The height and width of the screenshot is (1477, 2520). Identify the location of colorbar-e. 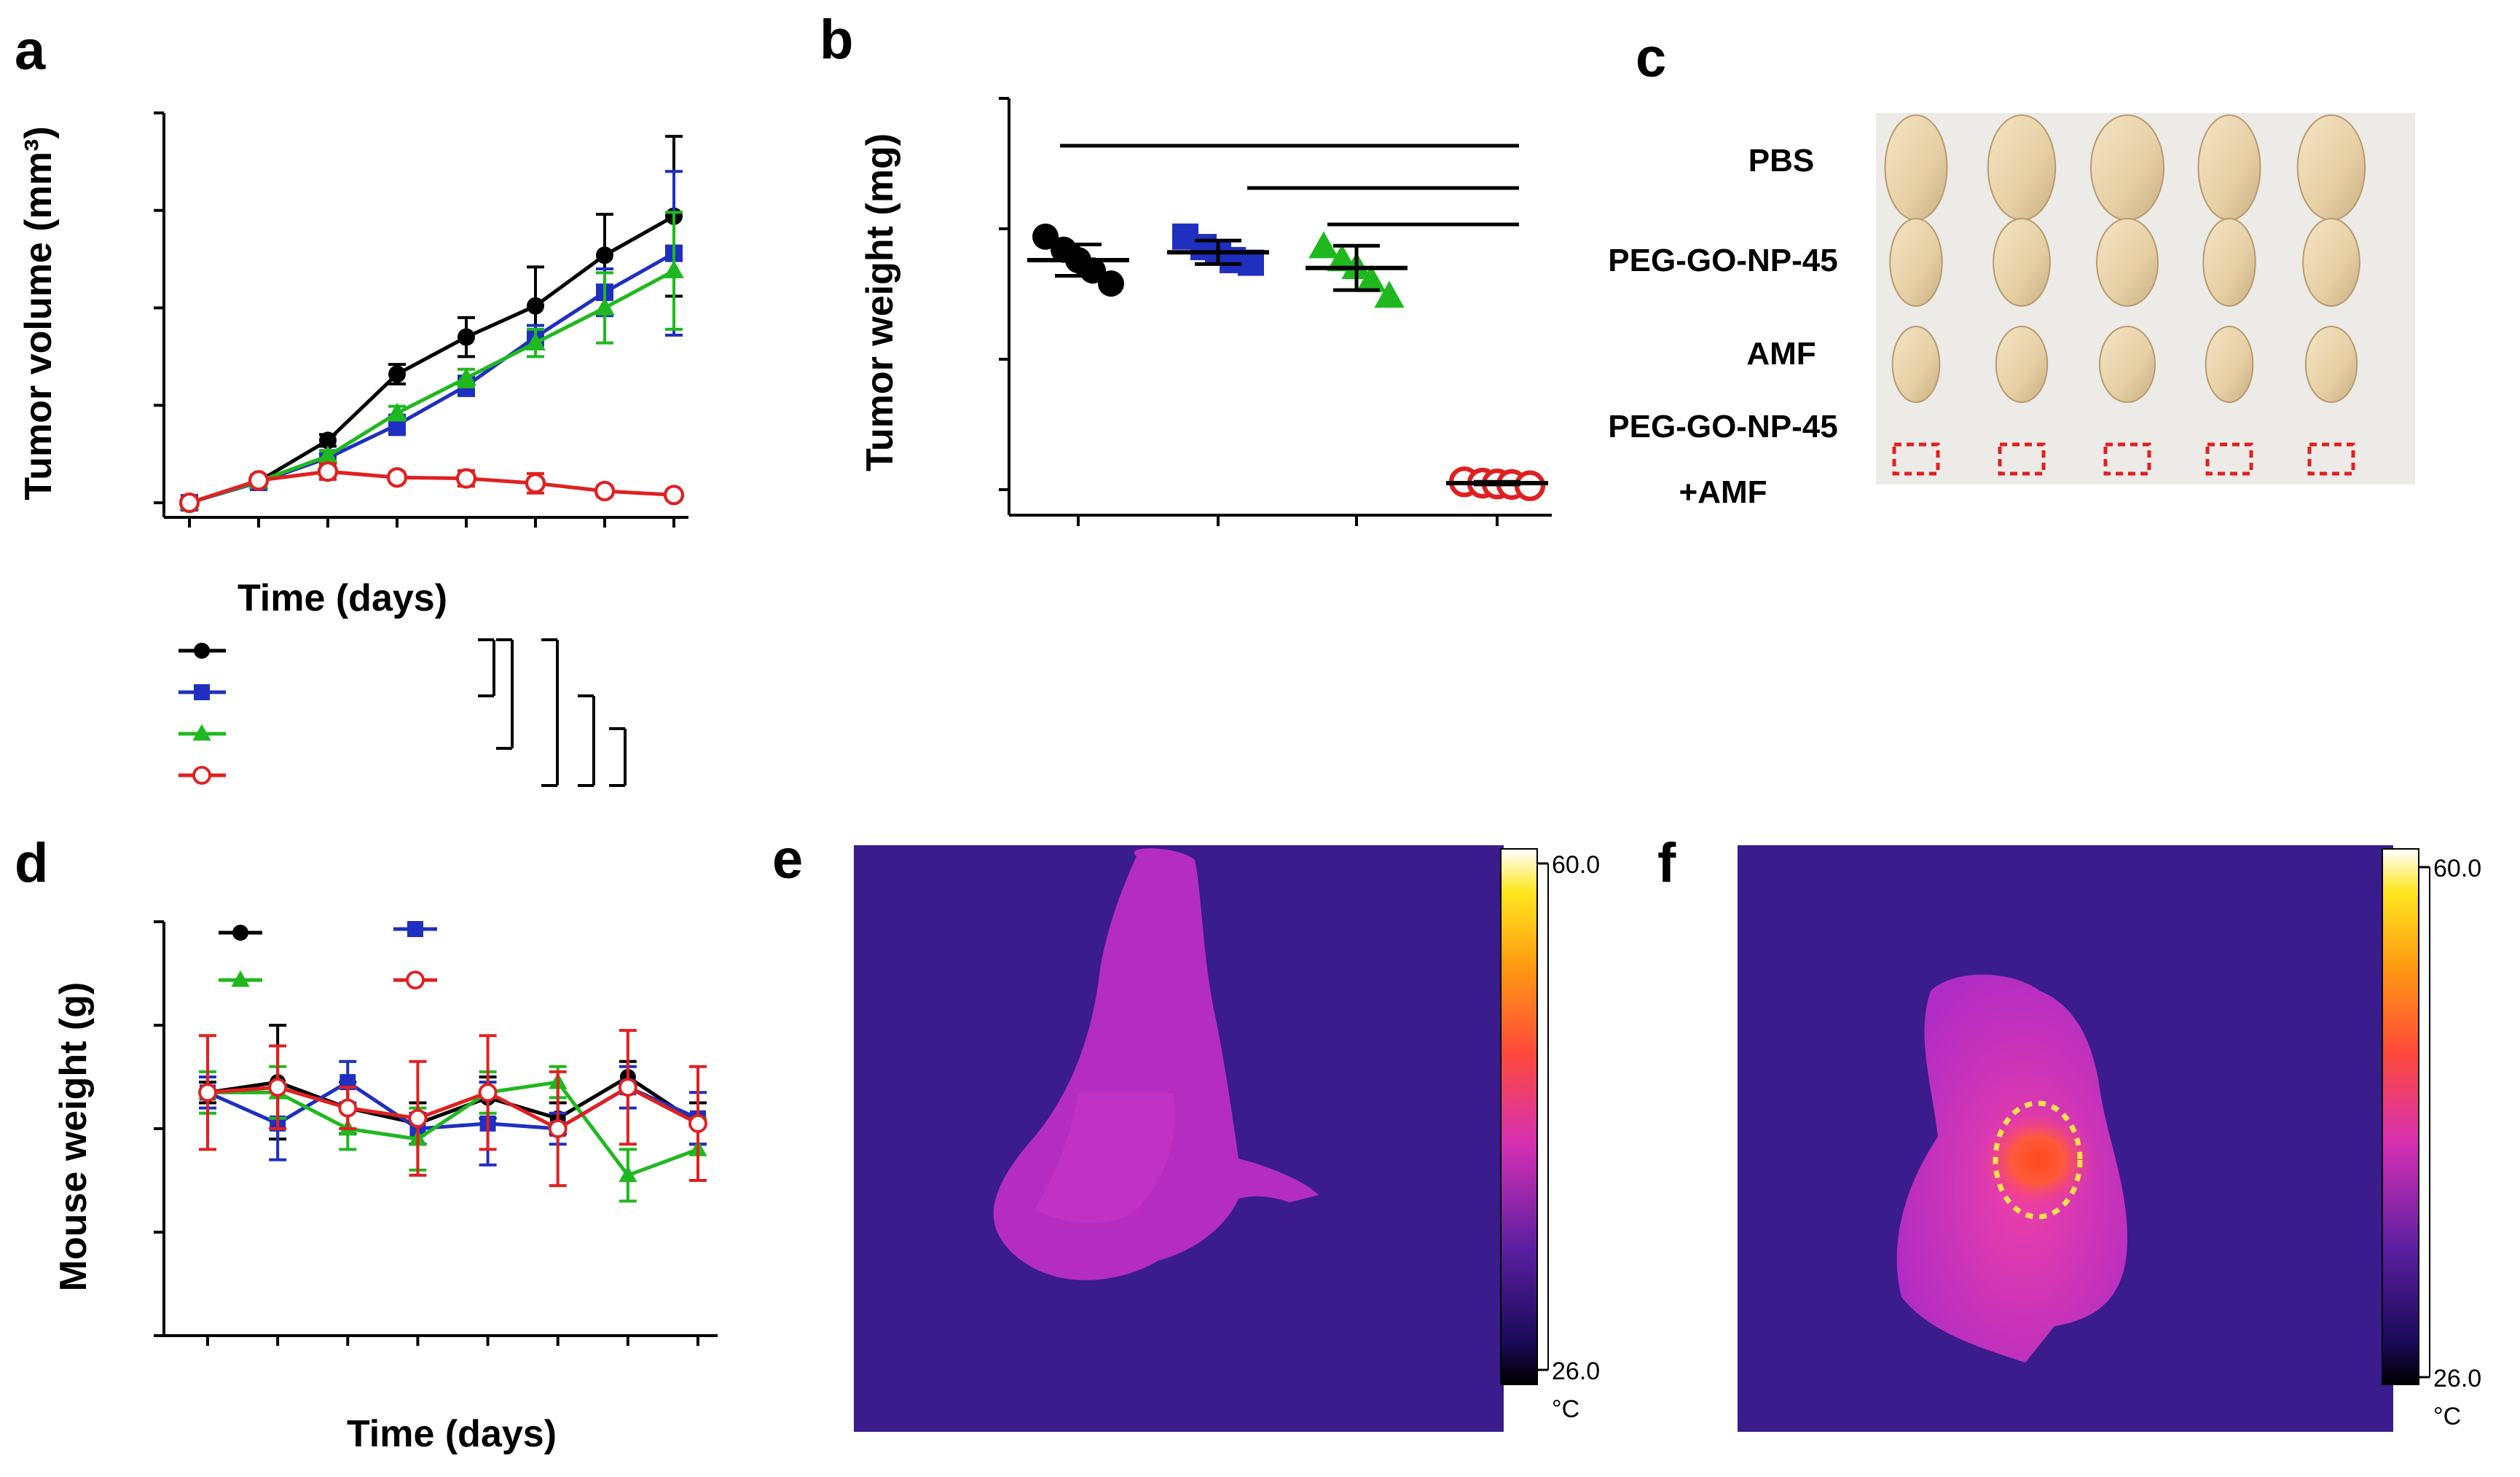
(1519, 1116).